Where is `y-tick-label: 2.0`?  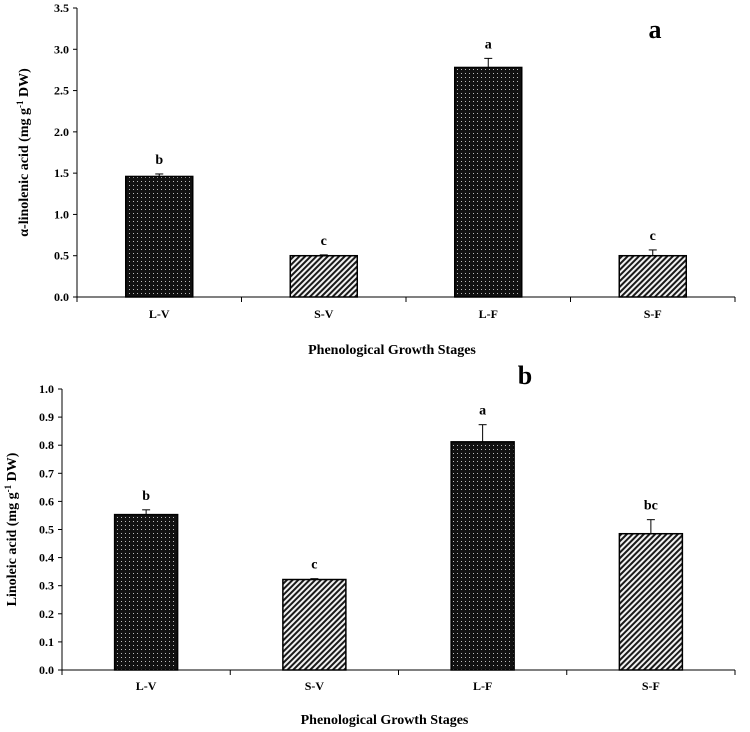 y-tick-label: 2.0 is located at coordinates (61, 132).